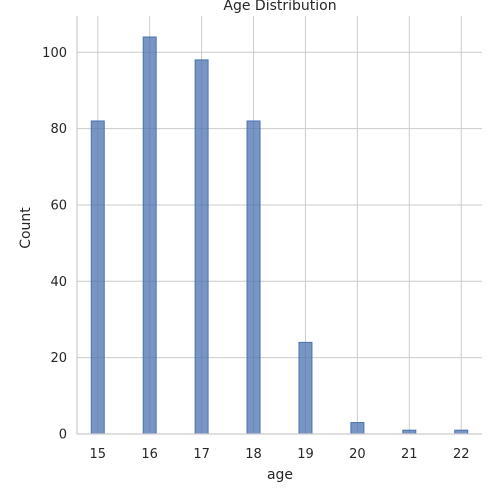  Describe the element at coordinates (26, 228) in the screenshot. I see `y-axis-label: Count` at that location.